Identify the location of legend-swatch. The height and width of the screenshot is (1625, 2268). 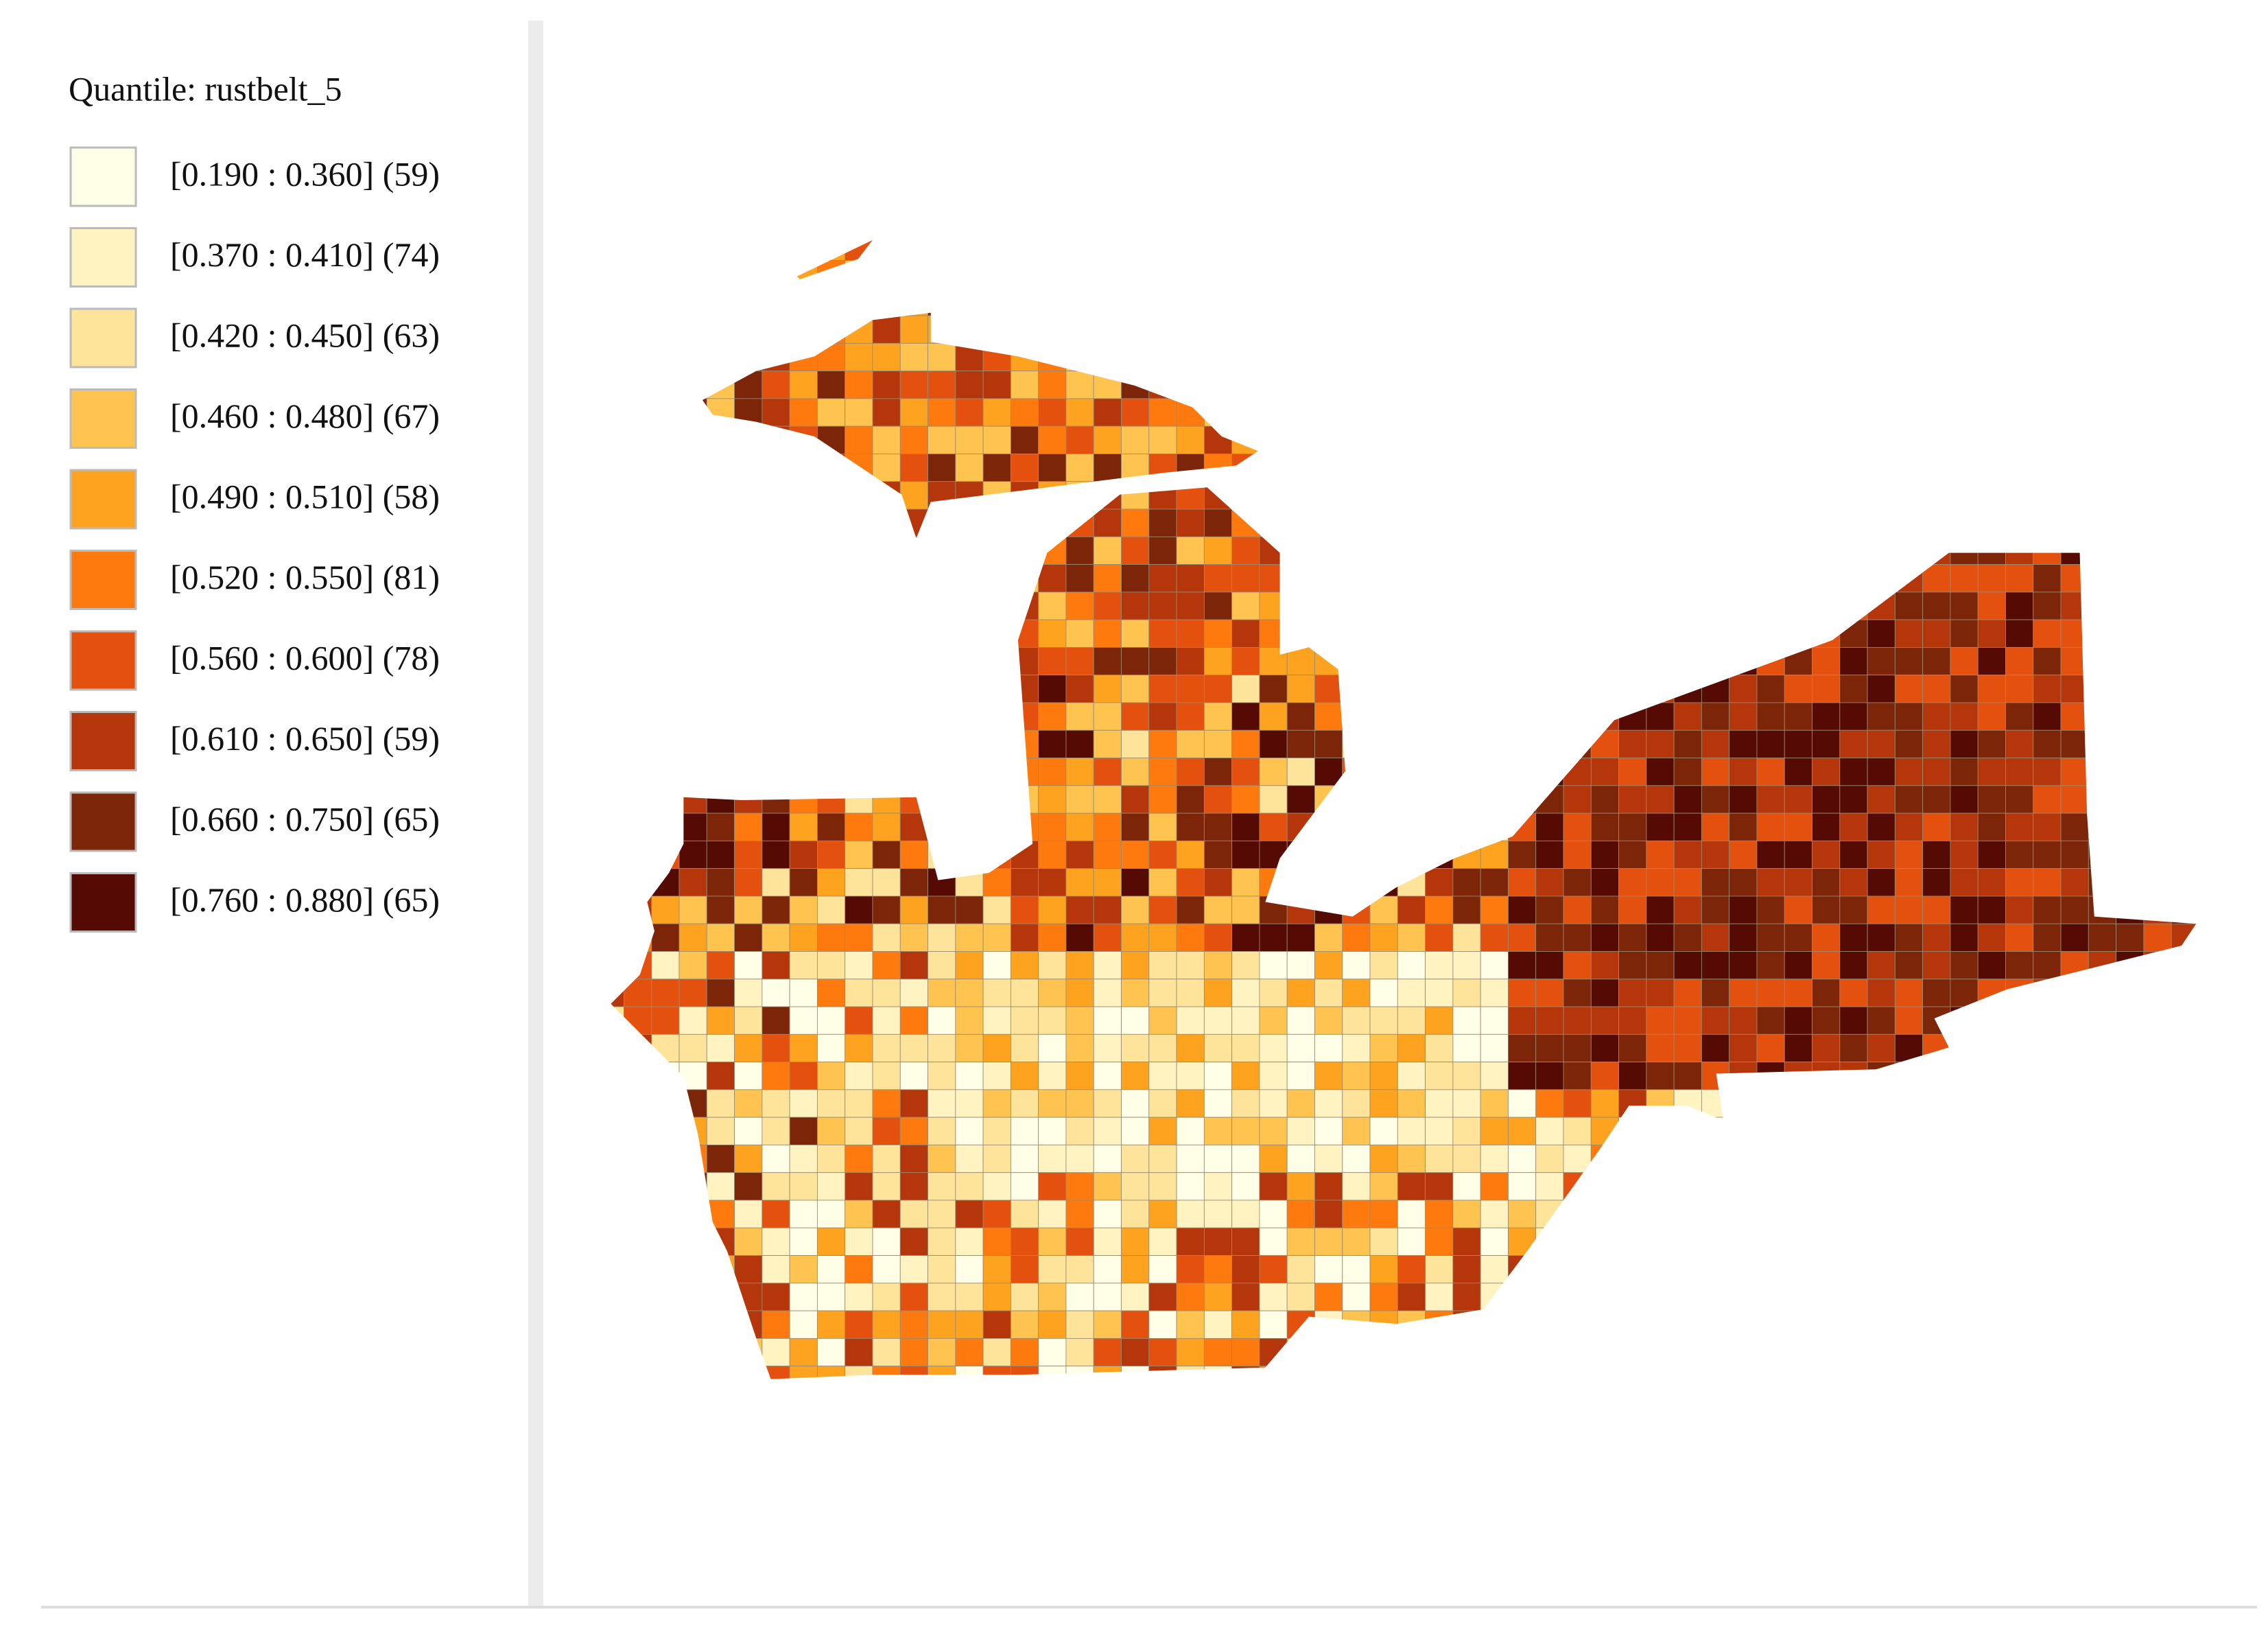
(103, 419).